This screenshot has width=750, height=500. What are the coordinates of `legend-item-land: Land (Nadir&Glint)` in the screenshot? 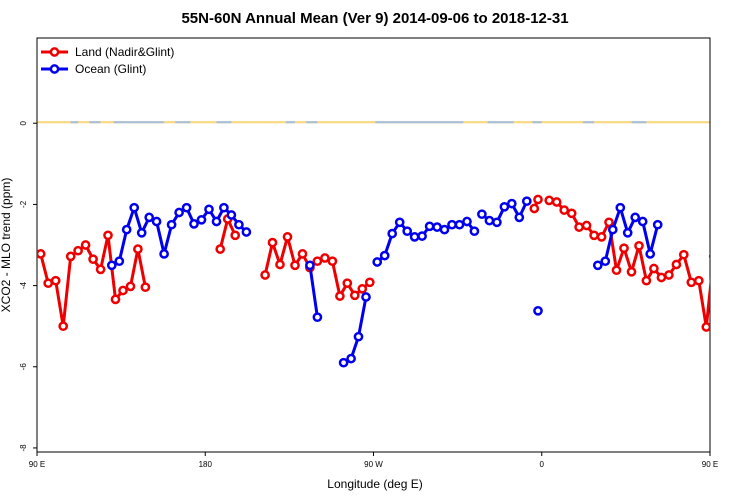 It's located at (107, 52).